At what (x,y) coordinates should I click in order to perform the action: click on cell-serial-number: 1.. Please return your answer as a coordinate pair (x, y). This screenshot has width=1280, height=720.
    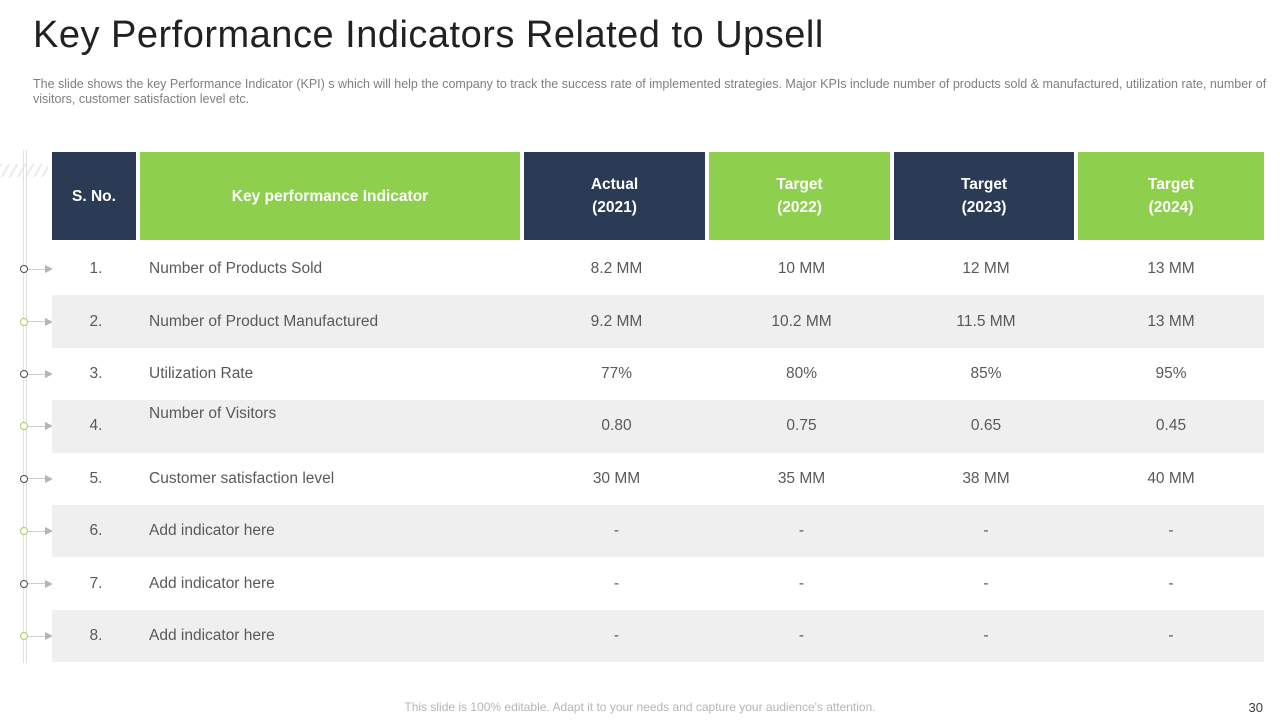
    Looking at the image, I should click on (96, 269).